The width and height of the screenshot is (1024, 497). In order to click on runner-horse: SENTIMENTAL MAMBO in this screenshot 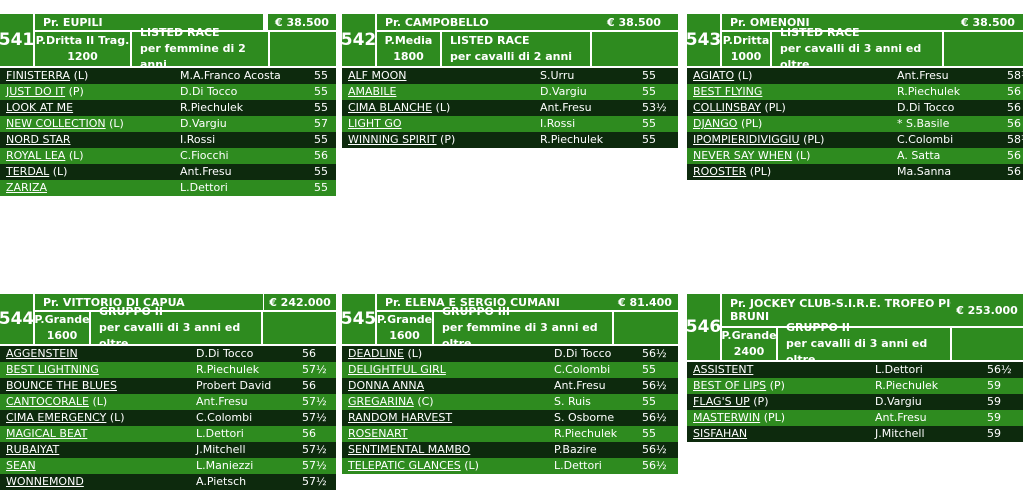, I will do `click(409, 450)`.